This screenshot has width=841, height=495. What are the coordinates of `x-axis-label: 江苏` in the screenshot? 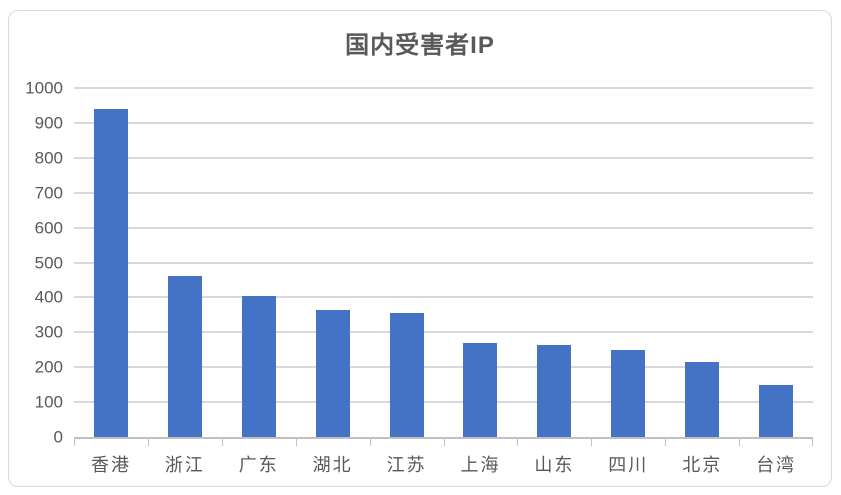 It's located at (406, 465).